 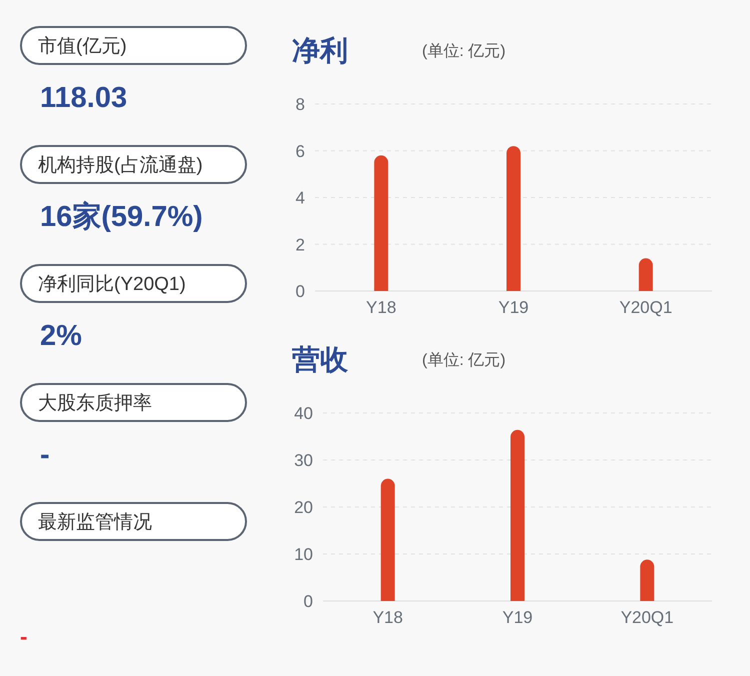 I want to click on y-tick-label: 40, so click(x=303, y=413).